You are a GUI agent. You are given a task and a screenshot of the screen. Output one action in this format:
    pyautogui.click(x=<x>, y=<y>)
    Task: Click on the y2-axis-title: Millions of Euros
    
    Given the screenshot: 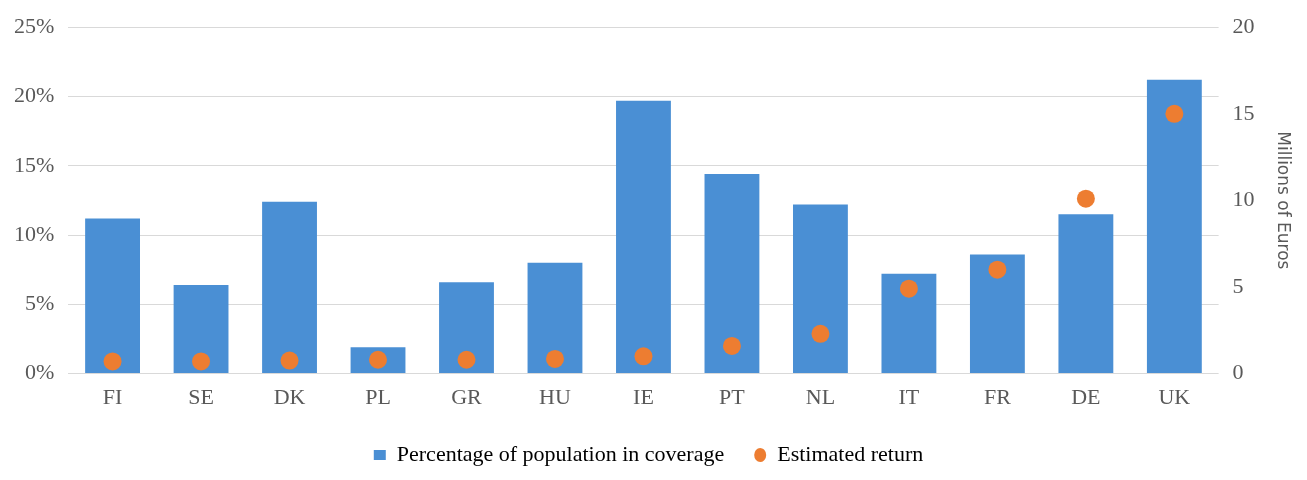 What is the action you would take?
    pyautogui.click(x=1284, y=200)
    